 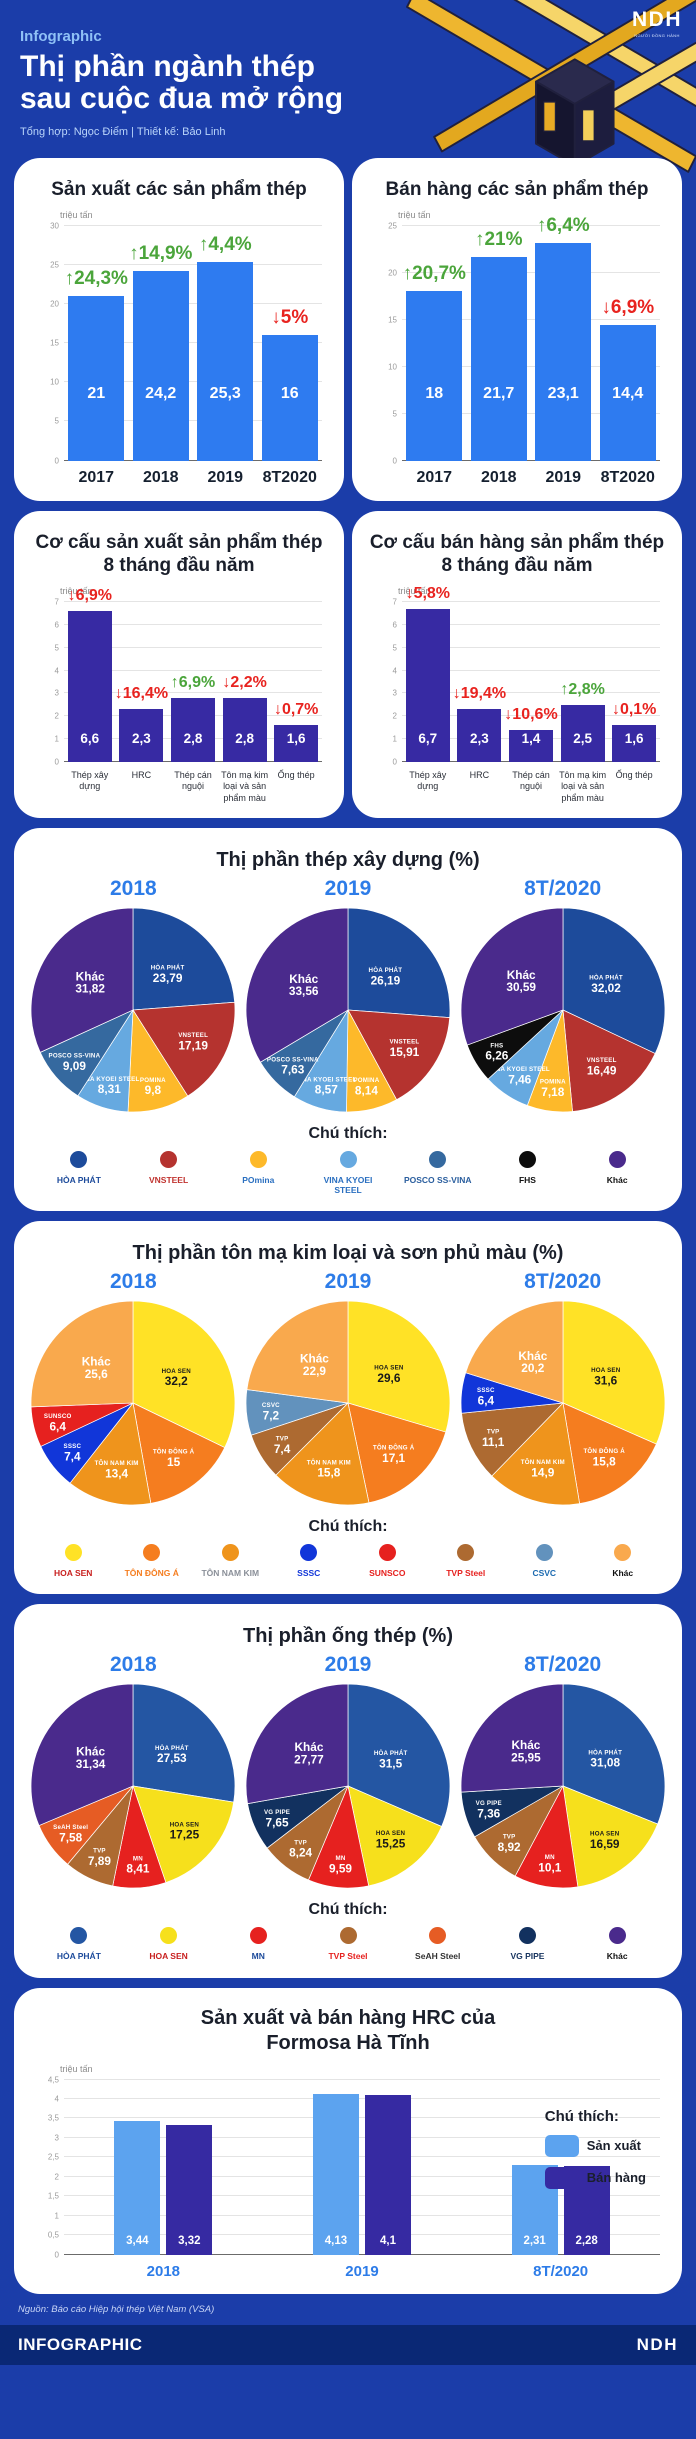 I want to click on y-tick-label: 0, so click(x=56, y=461).